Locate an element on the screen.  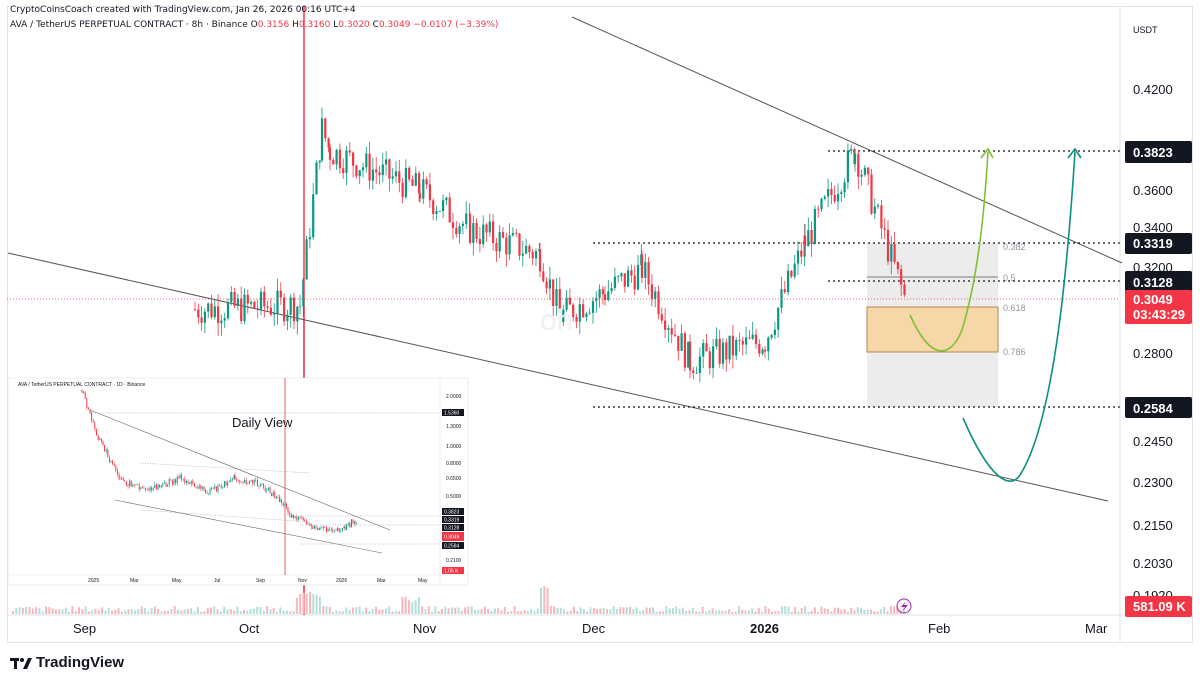
currency-label: USDT is located at coordinates (1145, 30).